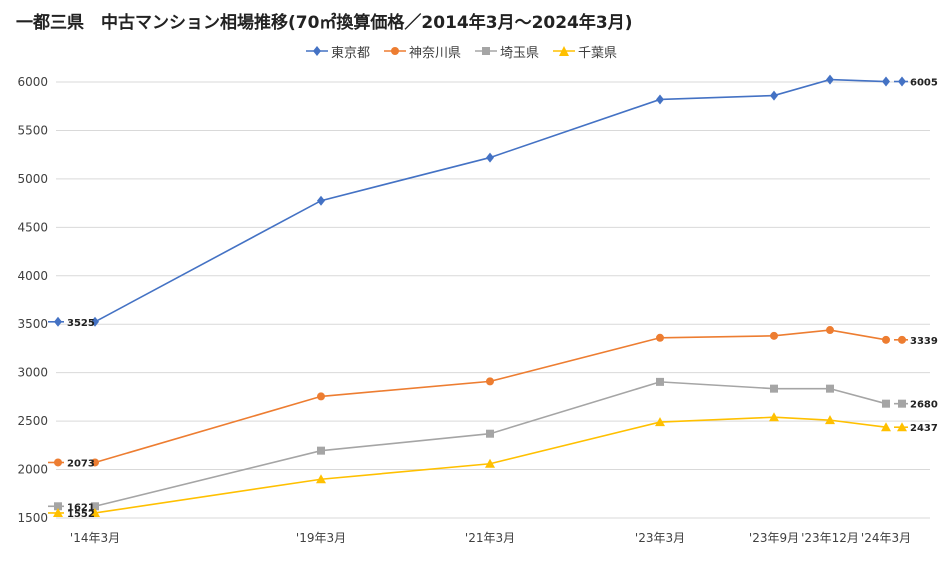 This screenshot has height=563, width=940. Describe the element at coordinates (774, 538) in the screenshot. I see `x-tick-label: '23年9月` at that location.